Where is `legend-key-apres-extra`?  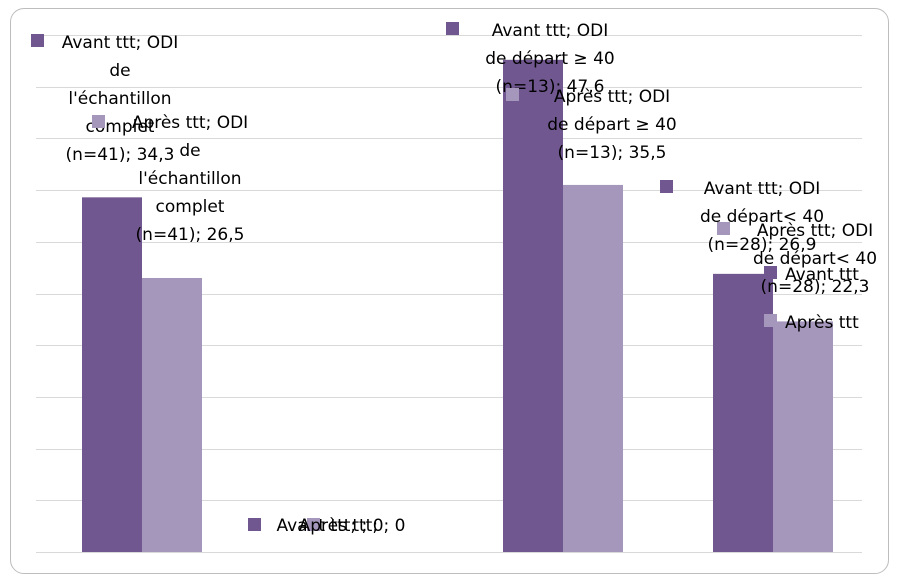
legend-key-apres-extra is located at coordinates (770, 320).